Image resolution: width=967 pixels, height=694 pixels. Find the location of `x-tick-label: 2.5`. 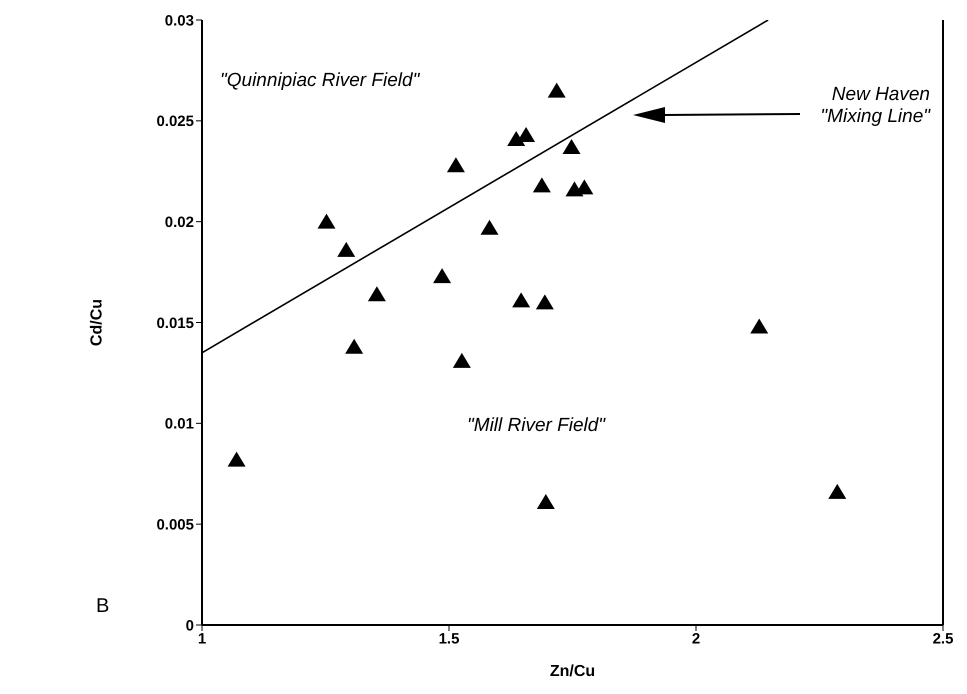

x-tick-label: 2.5 is located at coordinates (943, 639).